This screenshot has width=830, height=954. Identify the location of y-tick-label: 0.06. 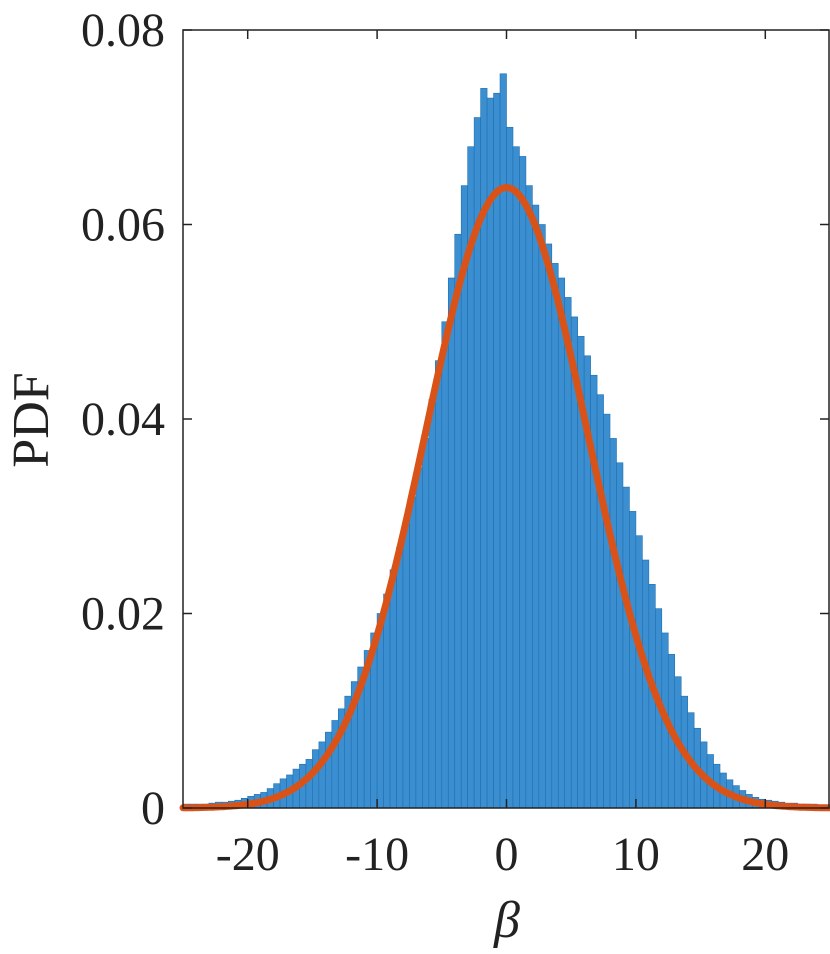
(123, 225).